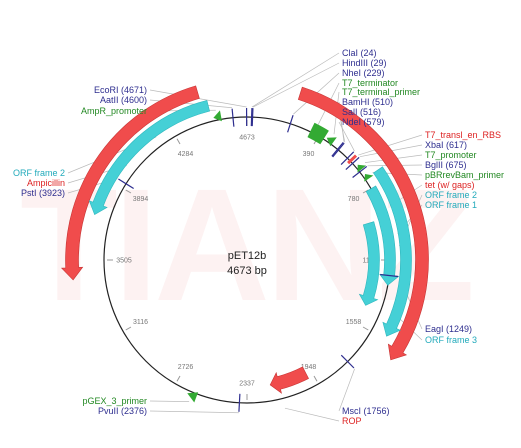 Image resolution: width=521 pixels, height=448 pixels. I want to click on tick-label: 1558, so click(354, 322).